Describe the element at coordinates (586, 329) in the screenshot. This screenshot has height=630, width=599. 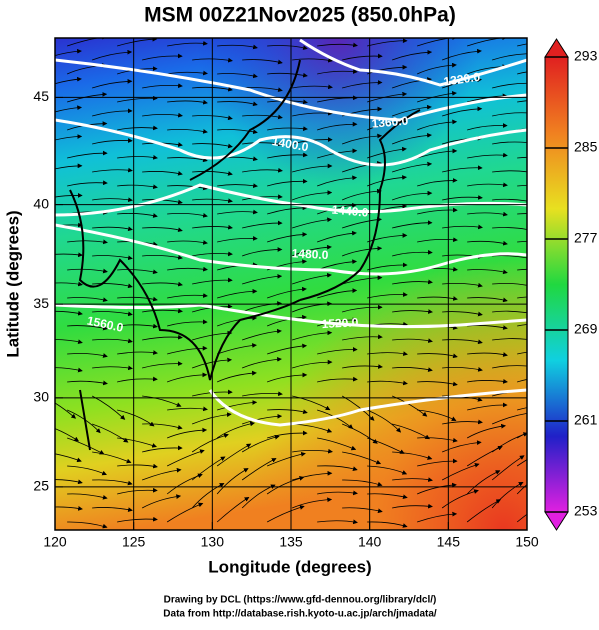
I see `colorbar-tick-label: 269` at that location.